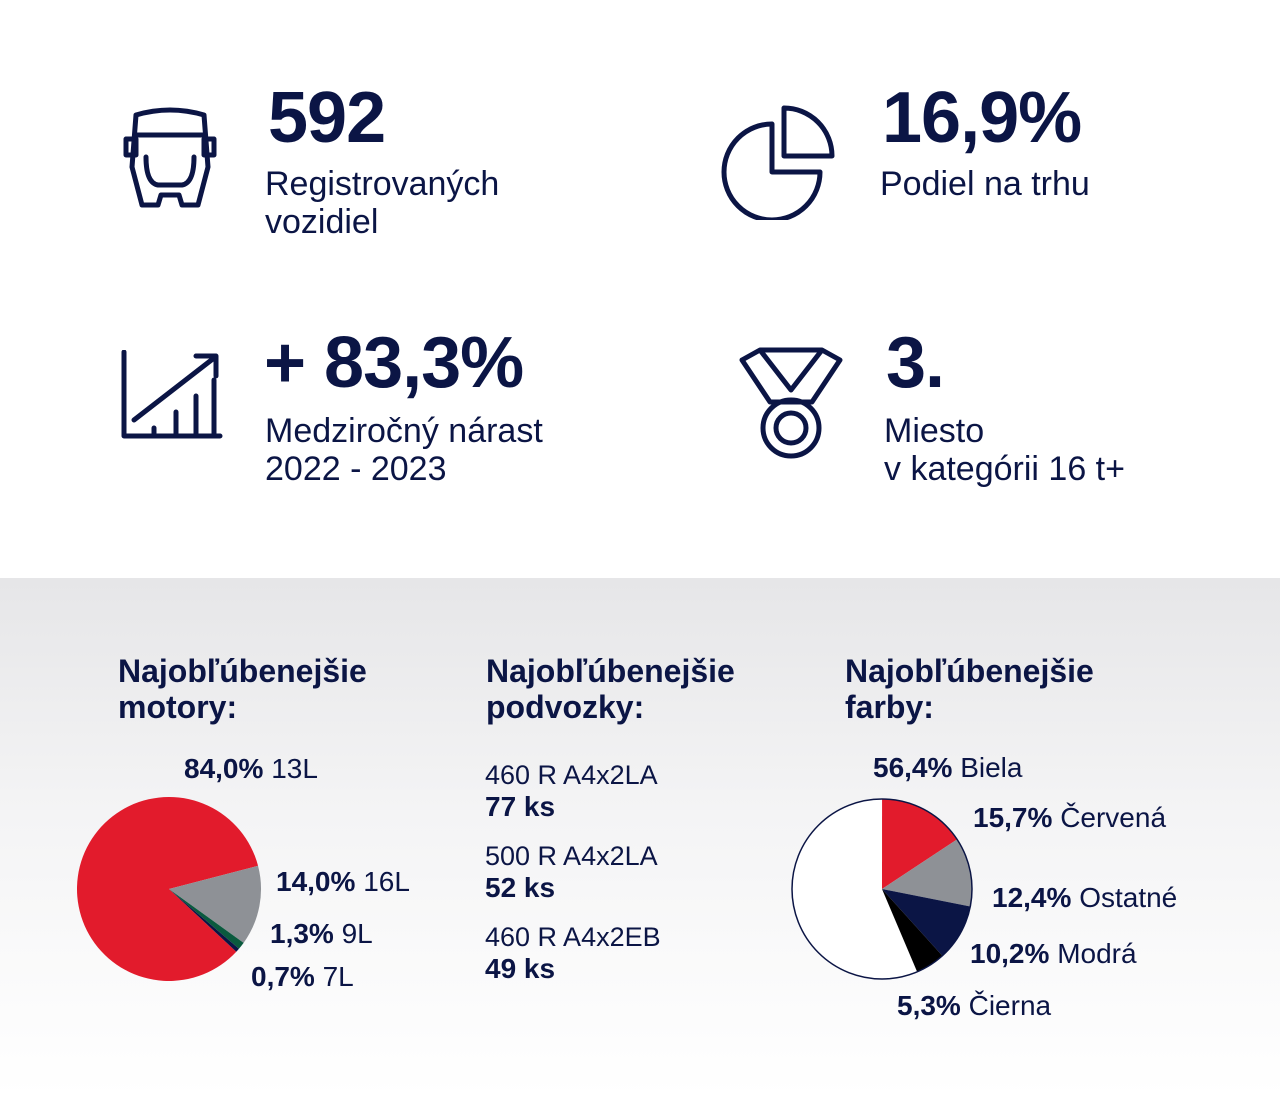 This screenshot has height=1097, width=1280. I want to click on engine-slice-13l, so click(167, 888).